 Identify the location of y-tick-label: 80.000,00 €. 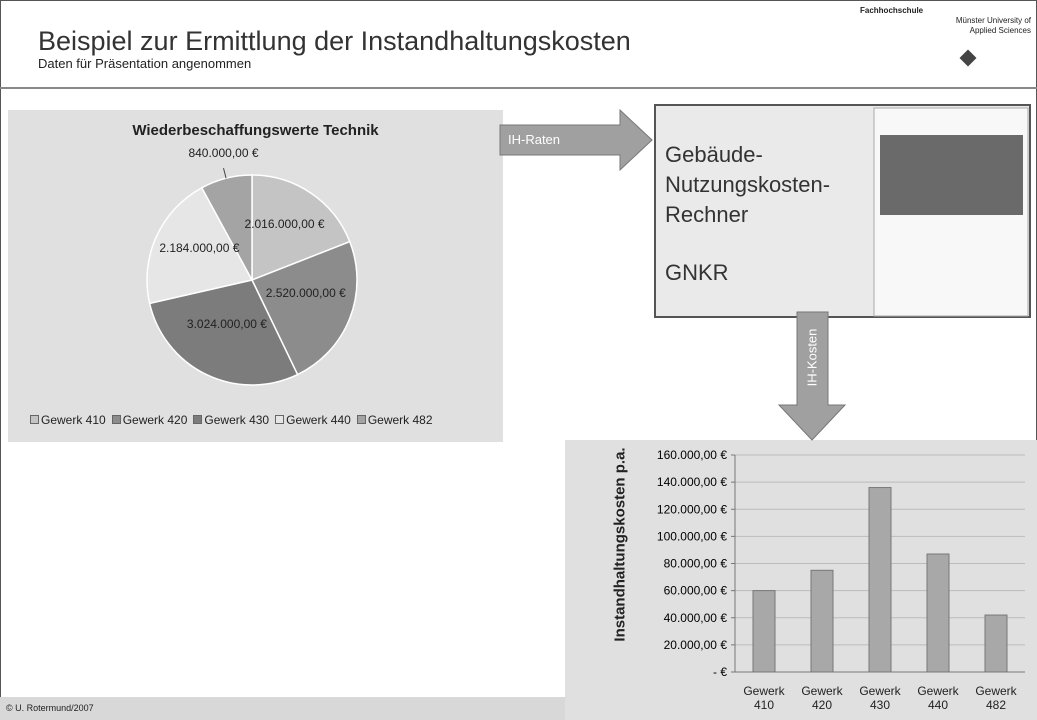
(696, 564).